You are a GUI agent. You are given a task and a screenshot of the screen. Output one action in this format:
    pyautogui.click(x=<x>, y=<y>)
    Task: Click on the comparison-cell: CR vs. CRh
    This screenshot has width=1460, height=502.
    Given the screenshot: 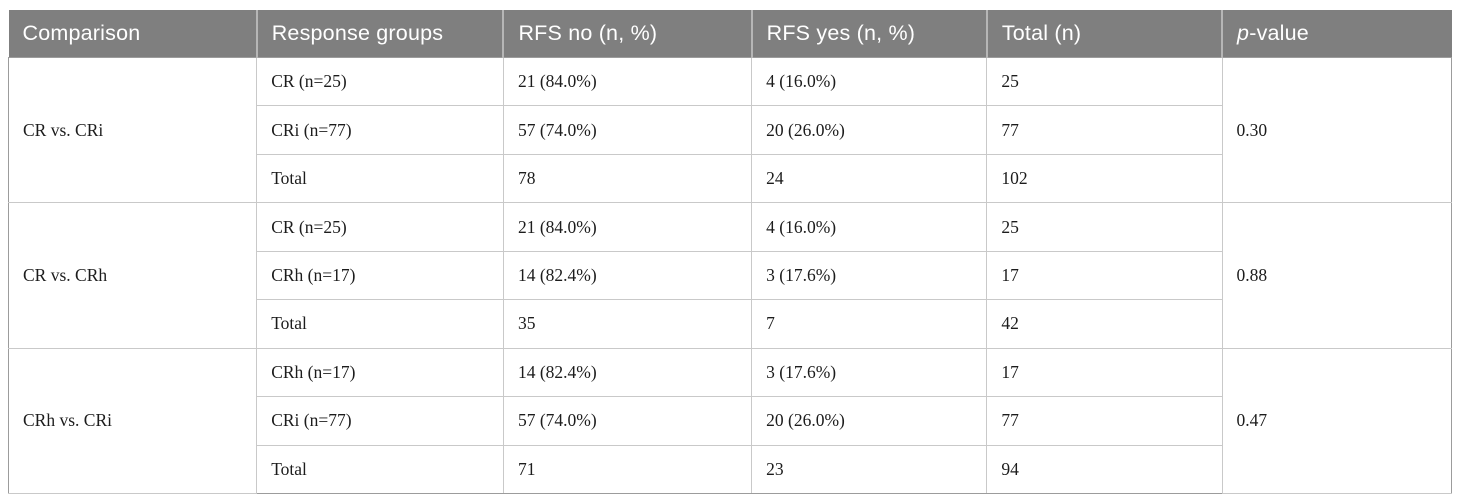 What is the action you would take?
    pyautogui.click(x=132, y=275)
    